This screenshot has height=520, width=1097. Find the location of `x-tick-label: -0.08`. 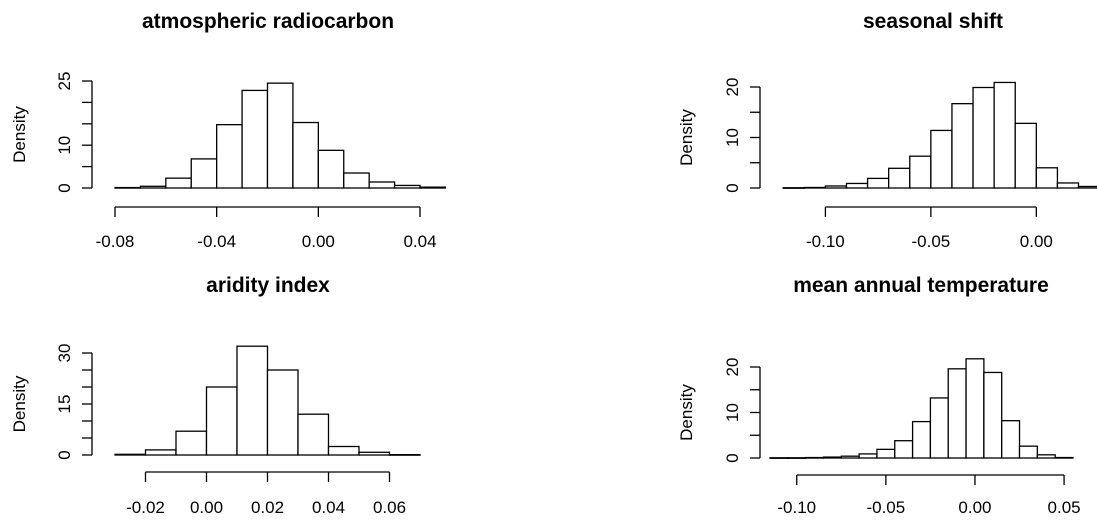

x-tick-label: -0.08 is located at coordinates (115, 241).